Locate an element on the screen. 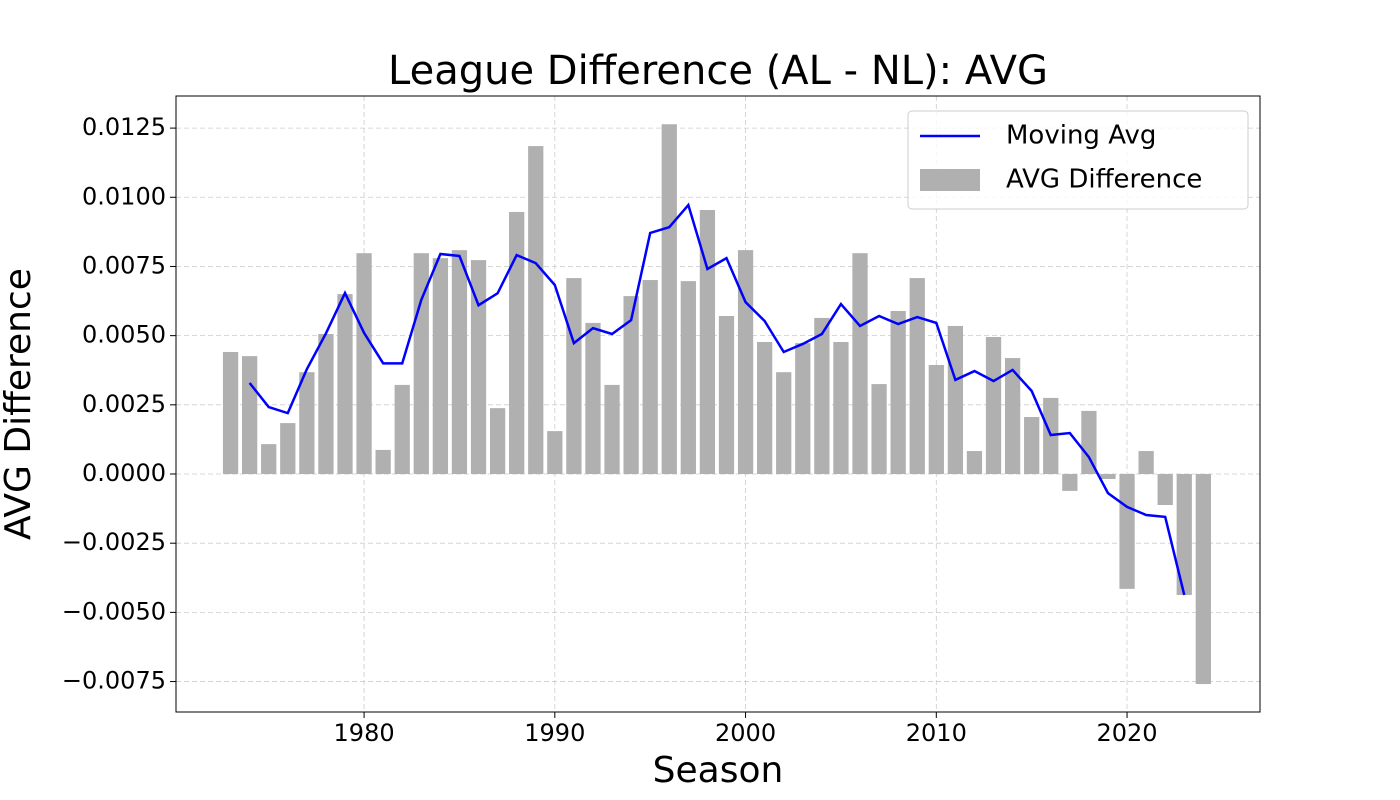 This screenshot has height=800, width=1400. y-tick-label: 0.0025 is located at coordinates (124, 404).